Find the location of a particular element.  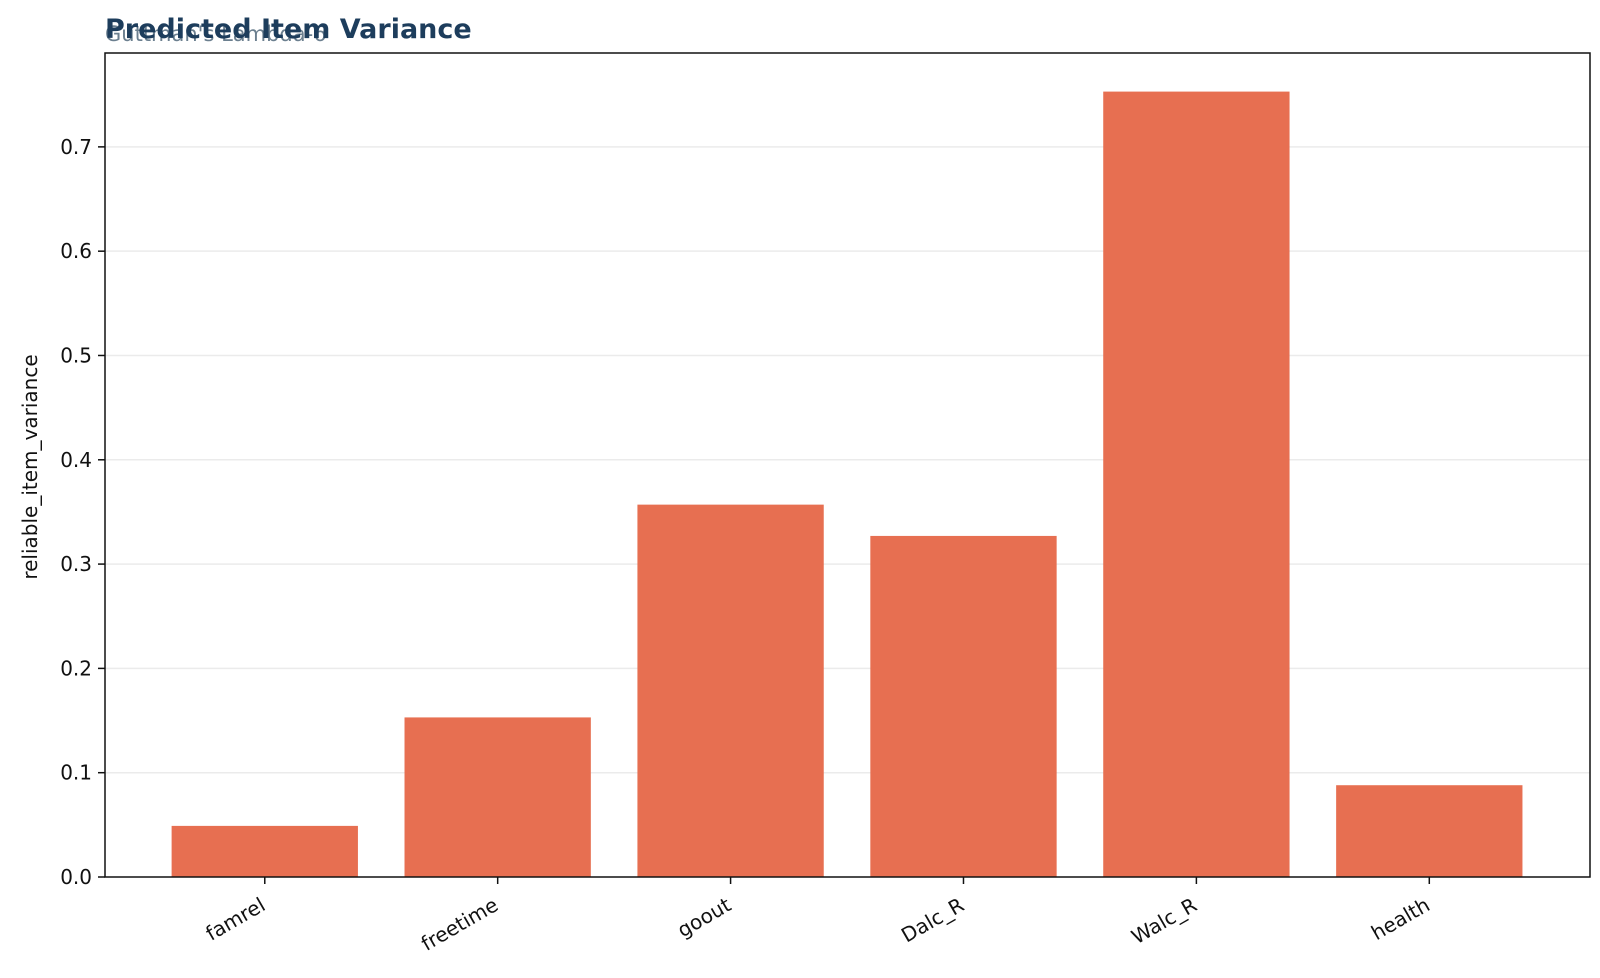

x-tick-label: health is located at coordinates (1400, 919).